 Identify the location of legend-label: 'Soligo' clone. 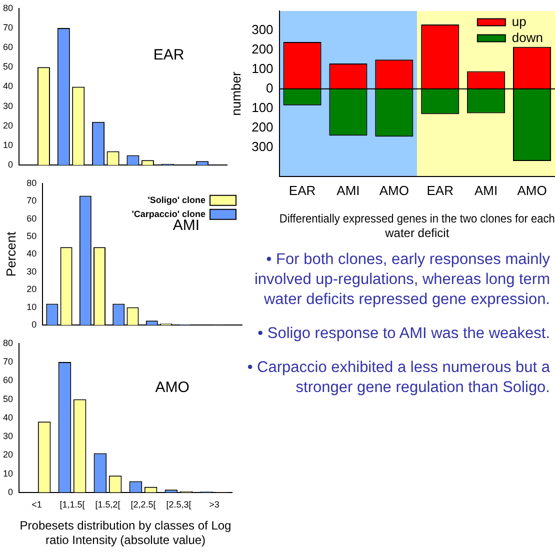
(177, 199).